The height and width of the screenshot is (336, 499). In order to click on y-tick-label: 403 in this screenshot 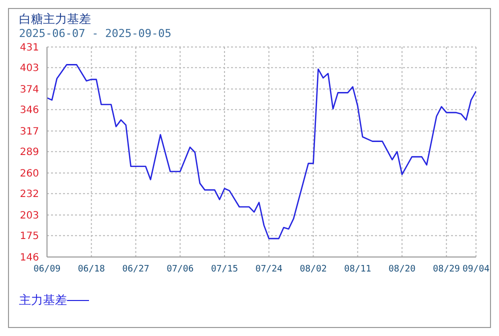, I will do `click(29, 68)`.